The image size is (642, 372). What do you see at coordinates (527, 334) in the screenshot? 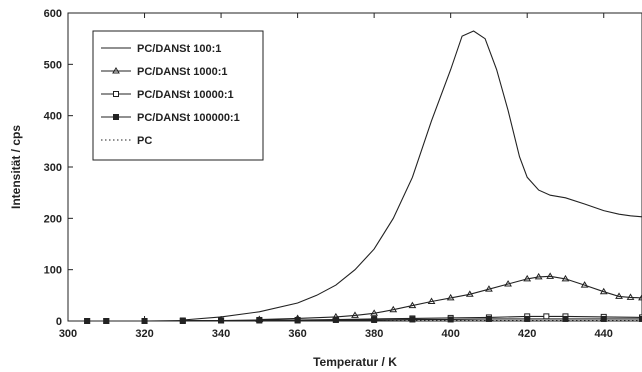
I see `x-tick-label: 420` at bounding box center [527, 334].